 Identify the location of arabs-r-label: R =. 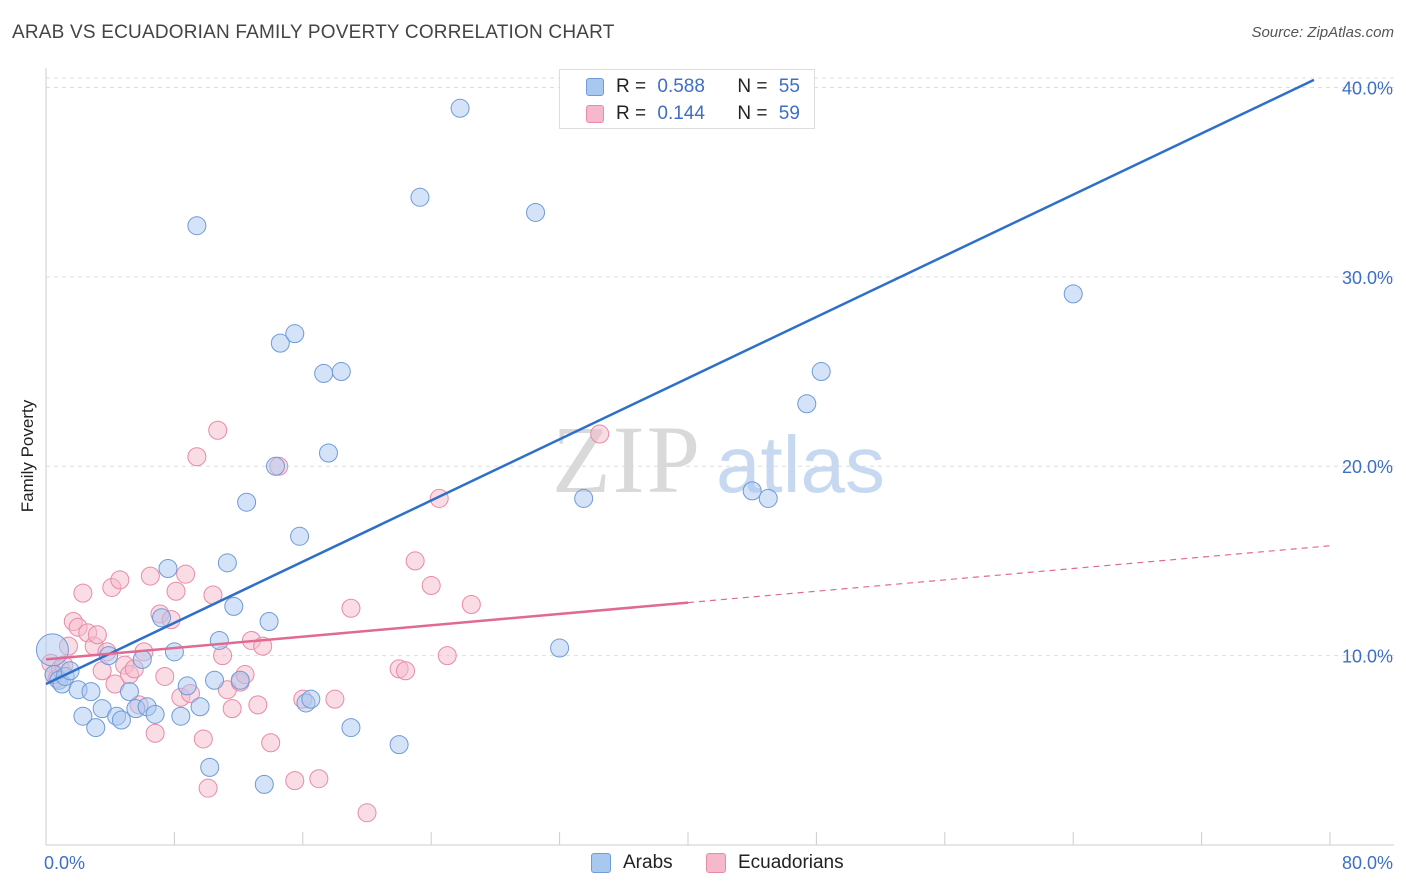
(631, 86).